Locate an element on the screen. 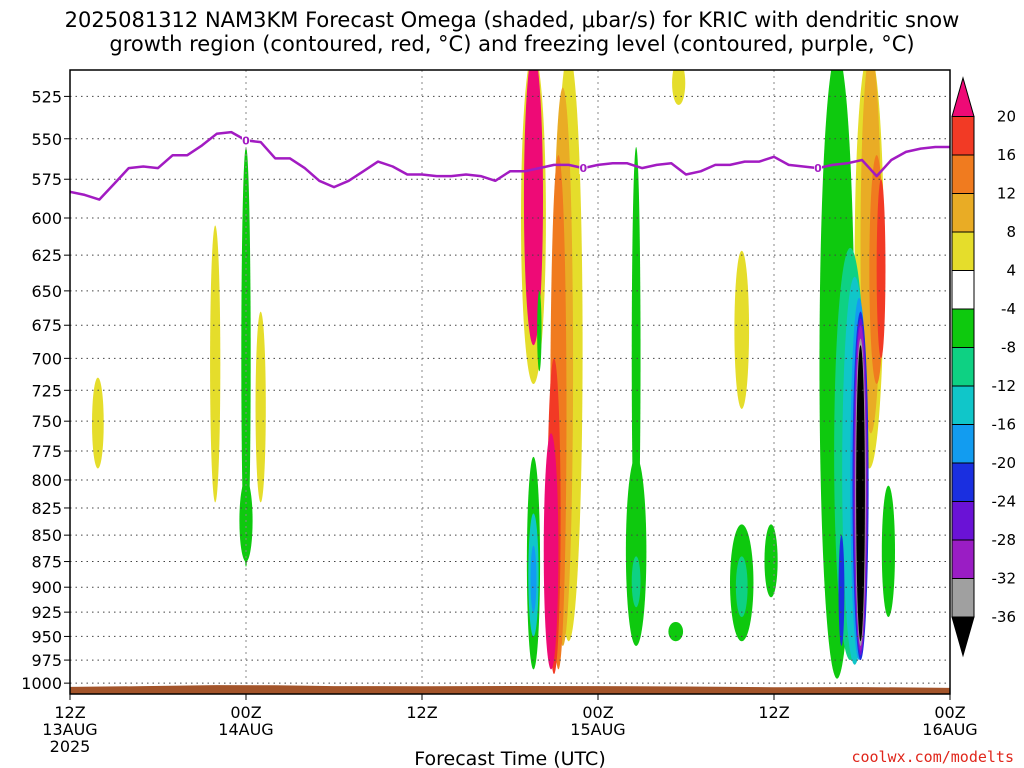 This screenshot has height=768, width=1024. x-tick-label-3-2: 15AUG is located at coordinates (597, 729).